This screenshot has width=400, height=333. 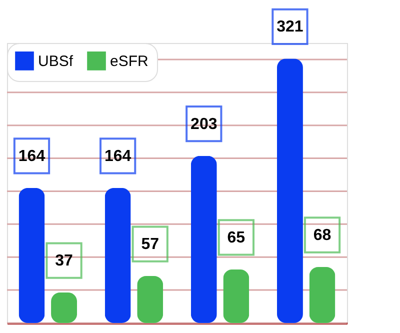 I want to click on data-label: 321, so click(x=290, y=27).